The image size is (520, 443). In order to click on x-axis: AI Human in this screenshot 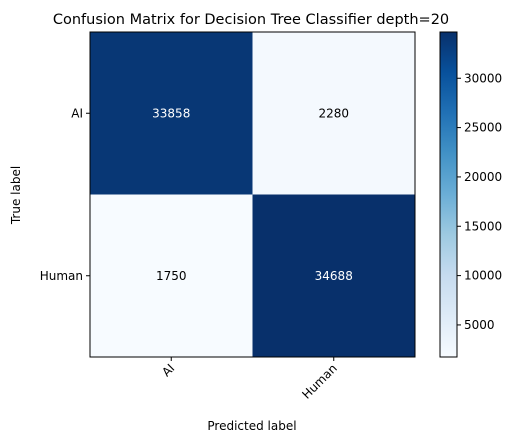, I will do `click(249, 379)`.